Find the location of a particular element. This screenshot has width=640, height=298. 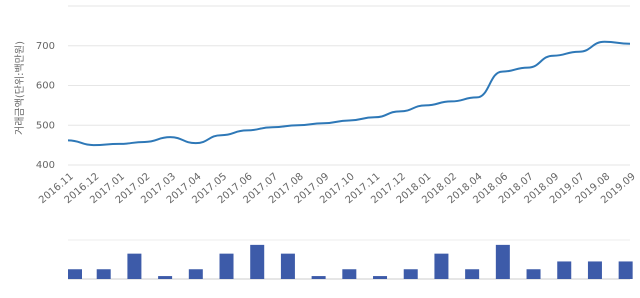

y-tick-label: 700 is located at coordinates (45, 46).